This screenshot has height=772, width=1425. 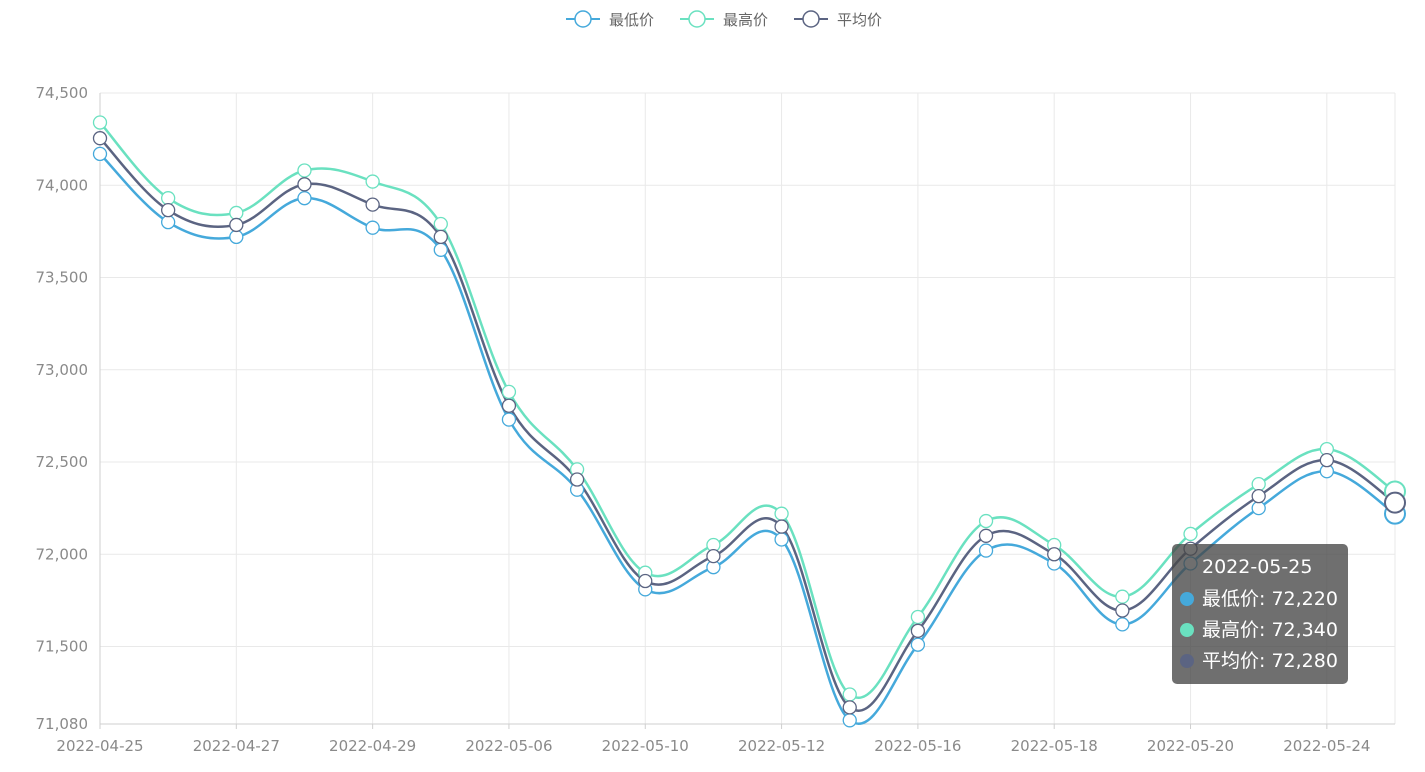 I want to click on legend-item-avg: 平均价, so click(x=838, y=19).